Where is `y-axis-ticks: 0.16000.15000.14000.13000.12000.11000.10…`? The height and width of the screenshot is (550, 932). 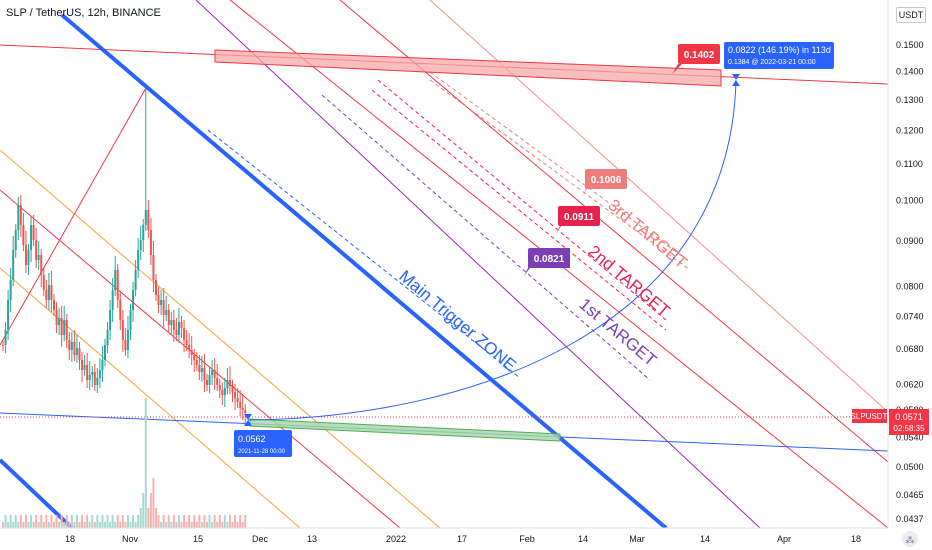
y-axis-ticks: 0.16000.15000.14000.13000.12000.11000.10… is located at coordinates (910, 269).